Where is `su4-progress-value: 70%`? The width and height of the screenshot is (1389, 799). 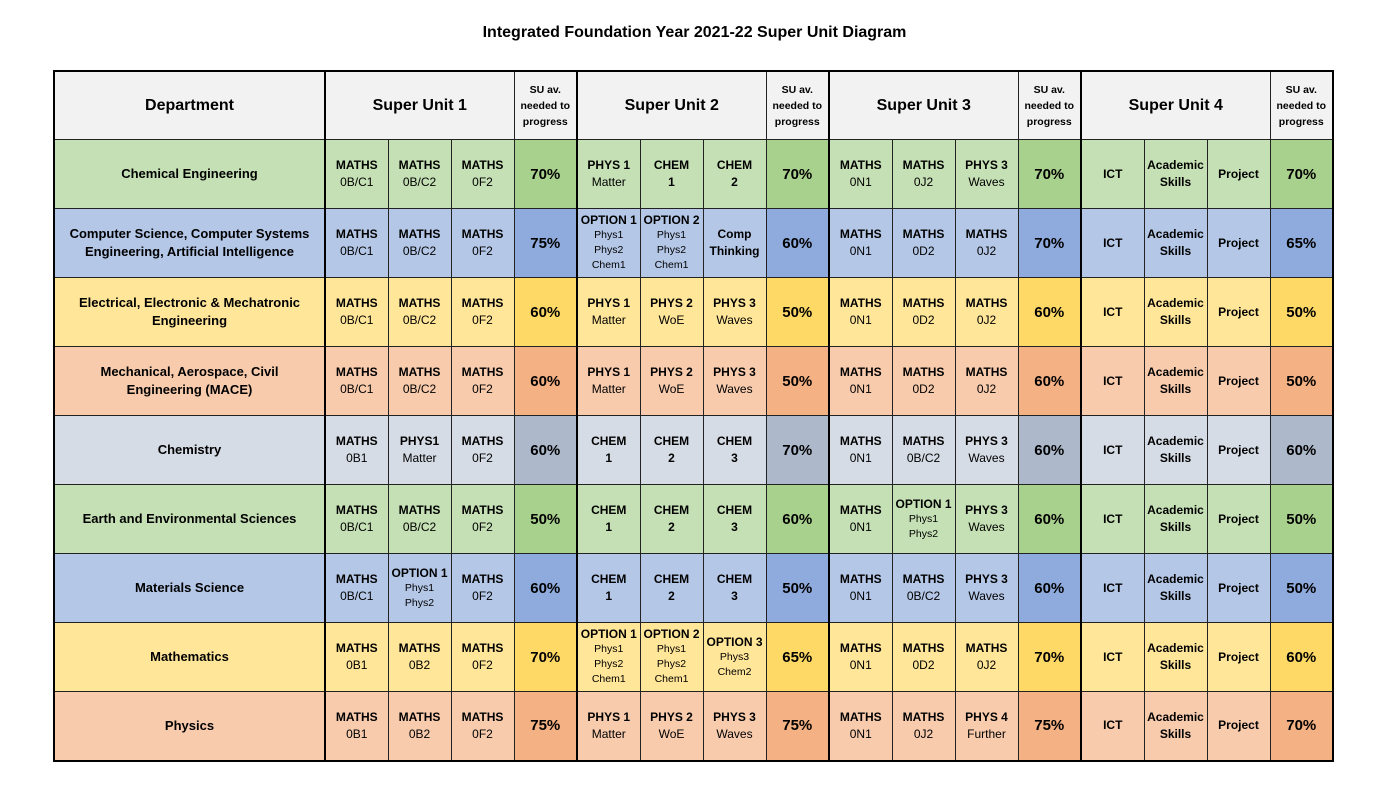
su4-progress-value: 70% is located at coordinates (1301, 726).